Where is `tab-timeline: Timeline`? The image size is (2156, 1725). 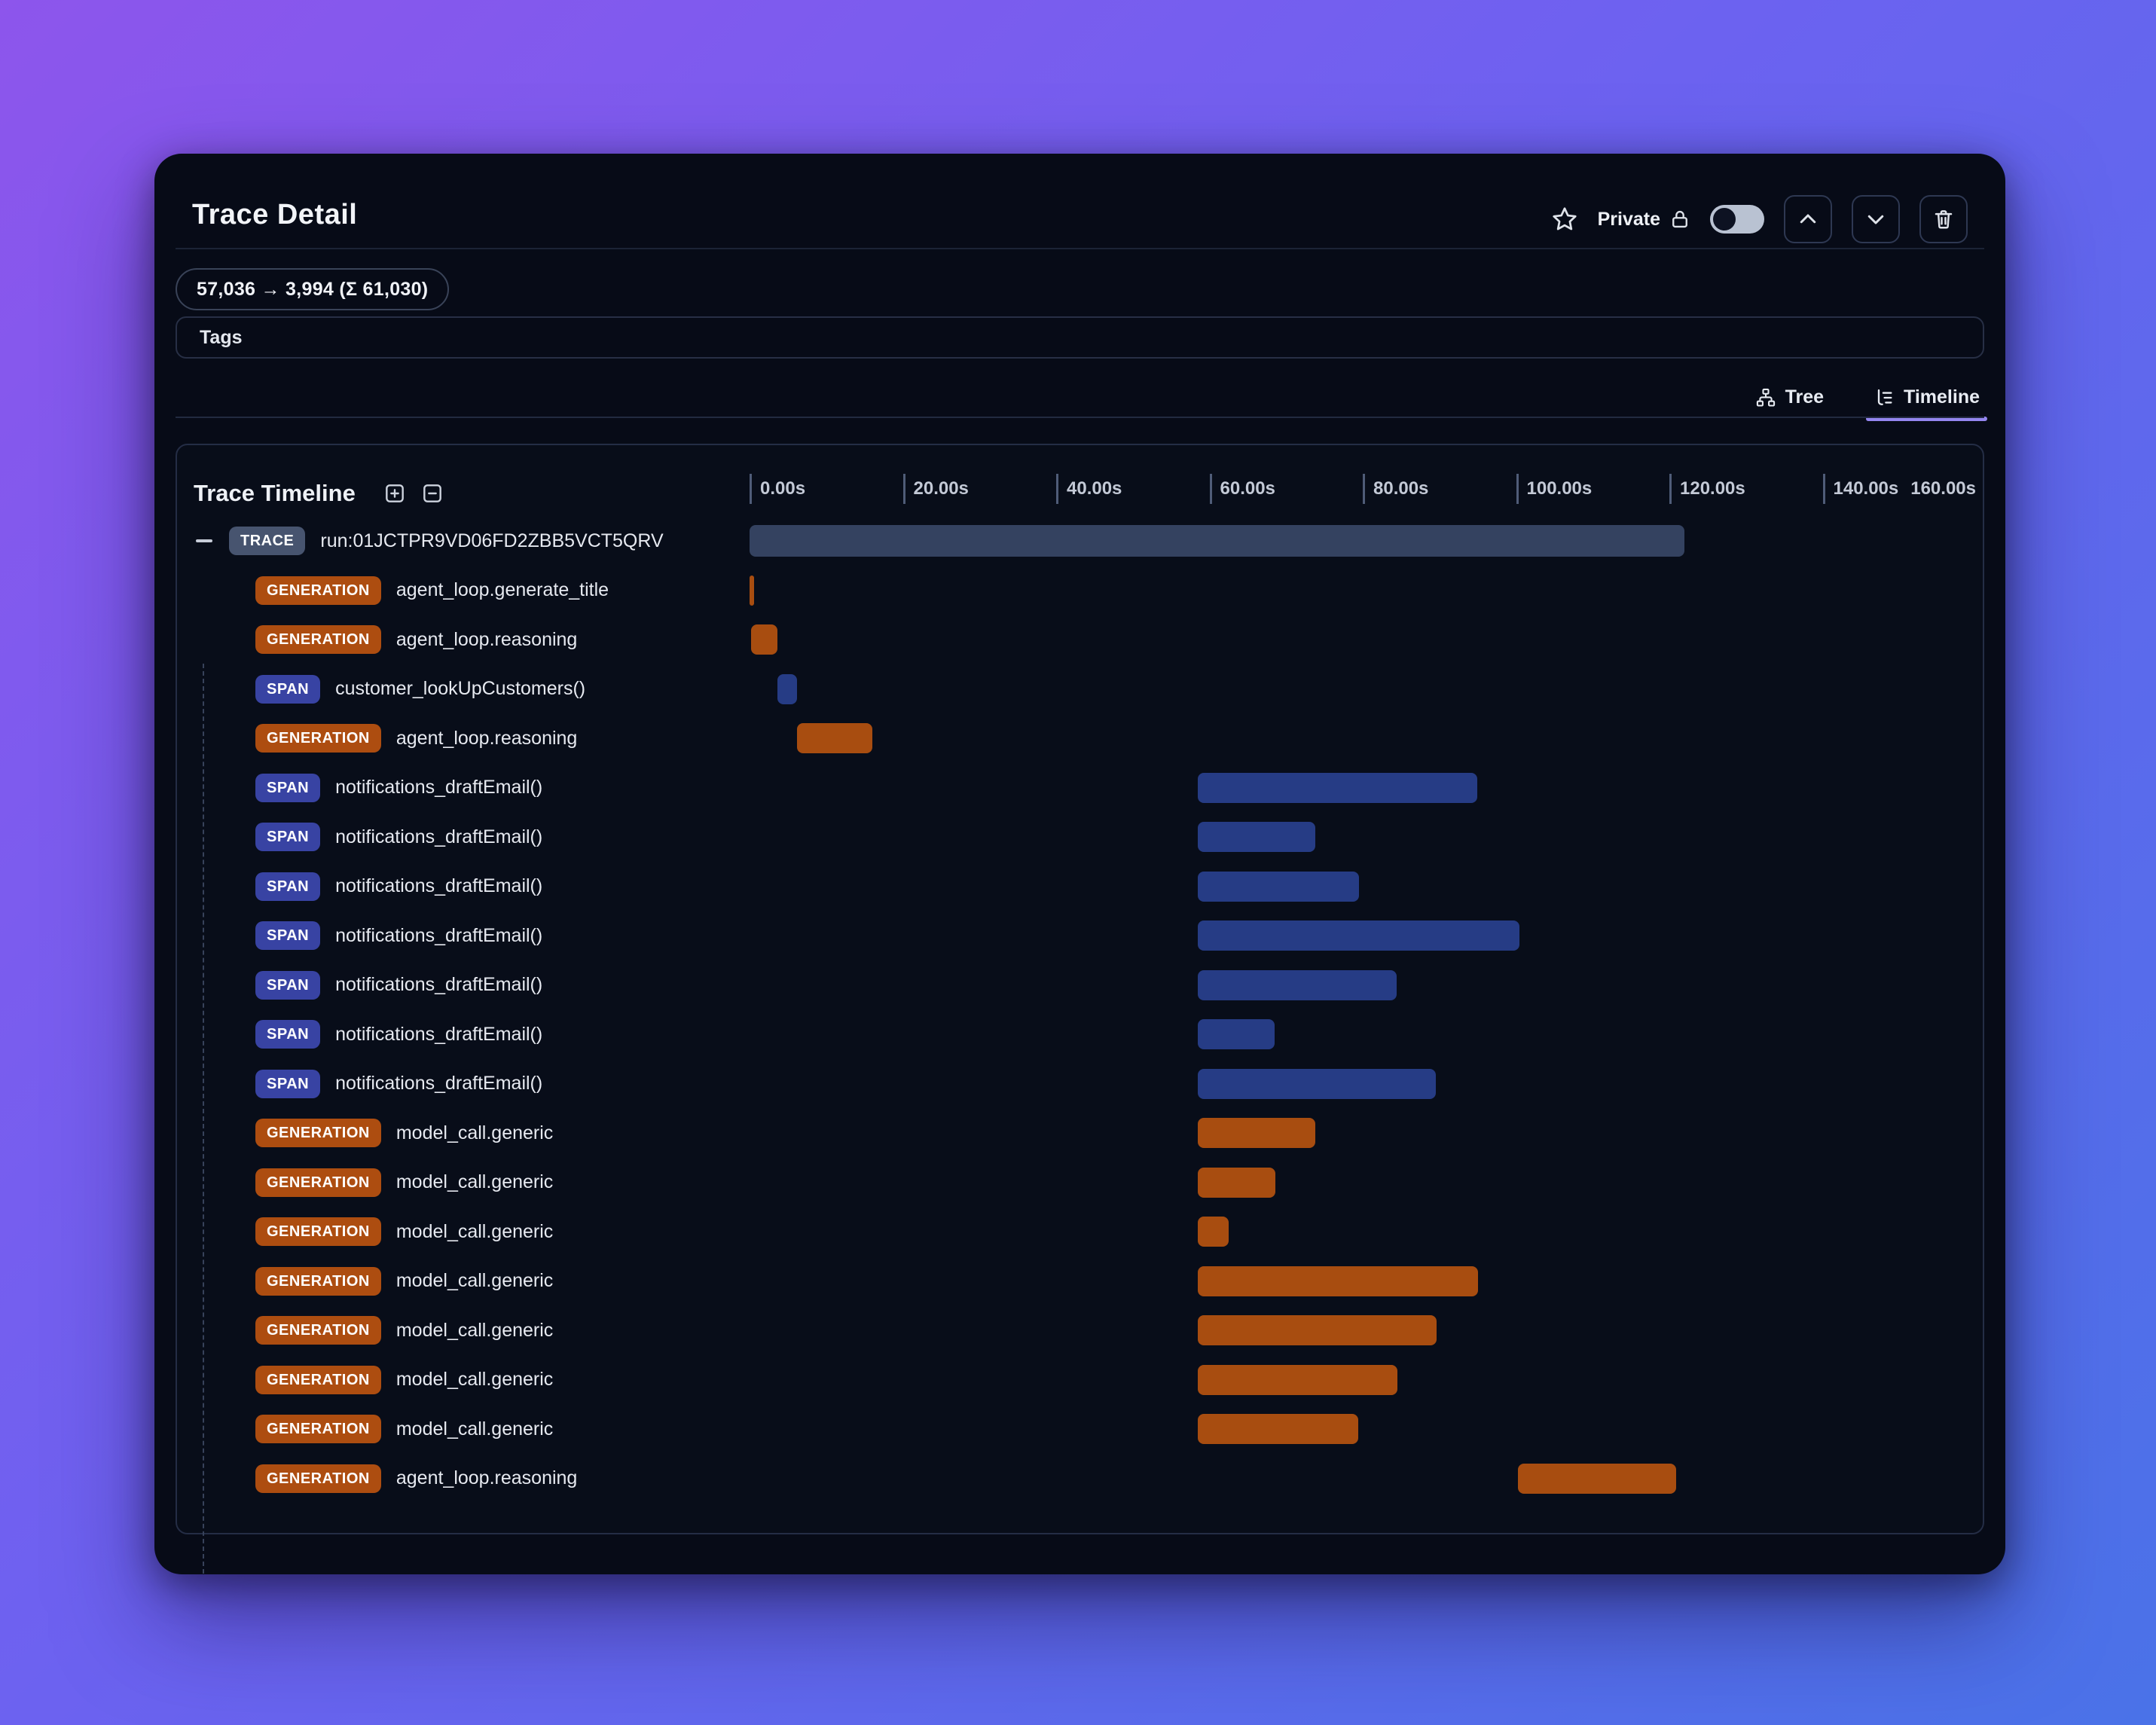 tab-timeline: Timeline is located at coordinates (1926, 399).